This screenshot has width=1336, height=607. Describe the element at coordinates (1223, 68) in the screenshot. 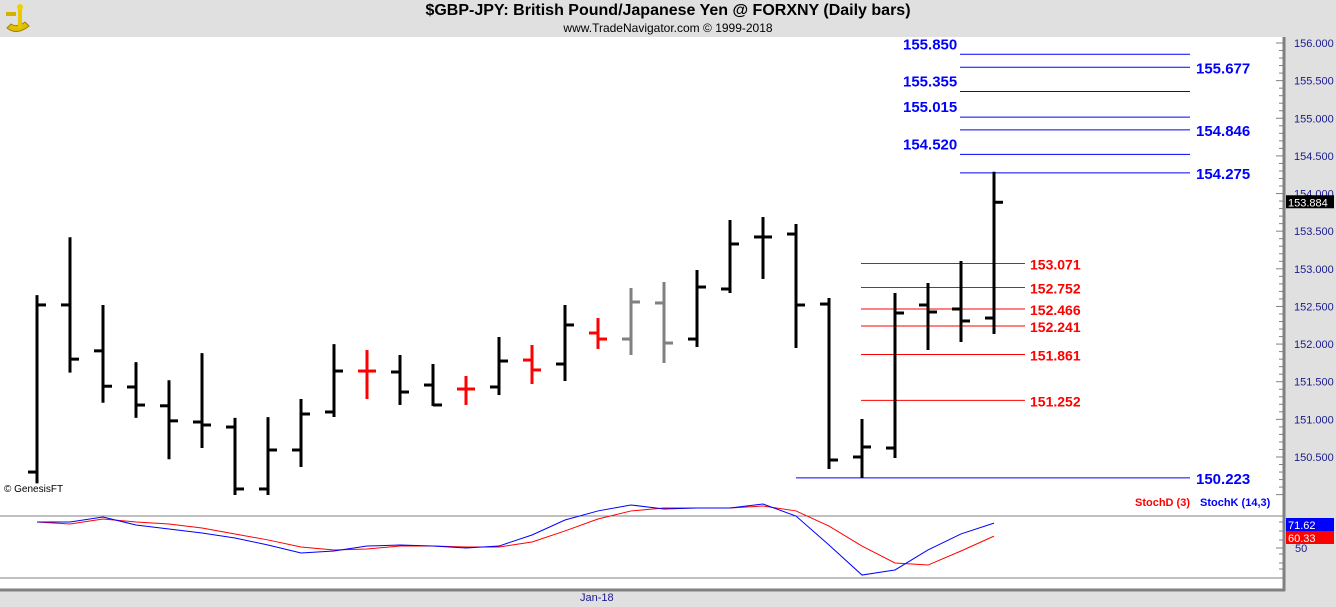

I see `level-label: 155.677` at that location.